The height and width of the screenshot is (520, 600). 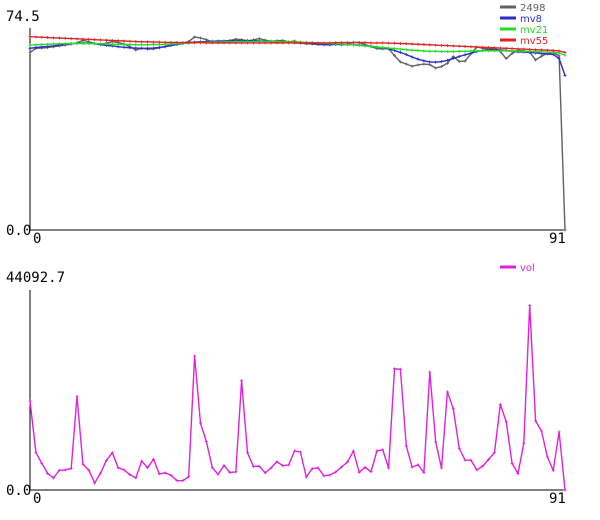 I want to click on legend-label-2498: 2498, so click(x=532, y=8).